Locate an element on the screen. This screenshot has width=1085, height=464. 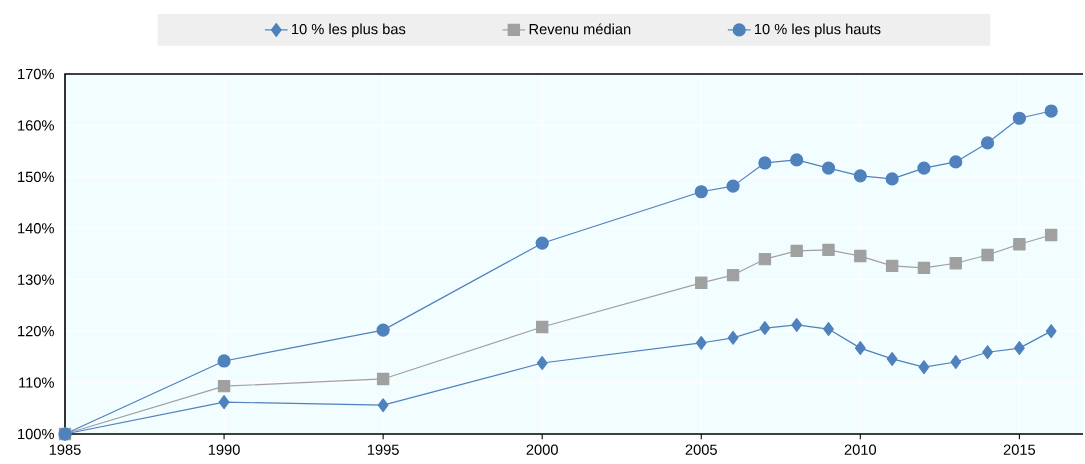
x-tick-label: 2010 is located at coordinates (860, 449).